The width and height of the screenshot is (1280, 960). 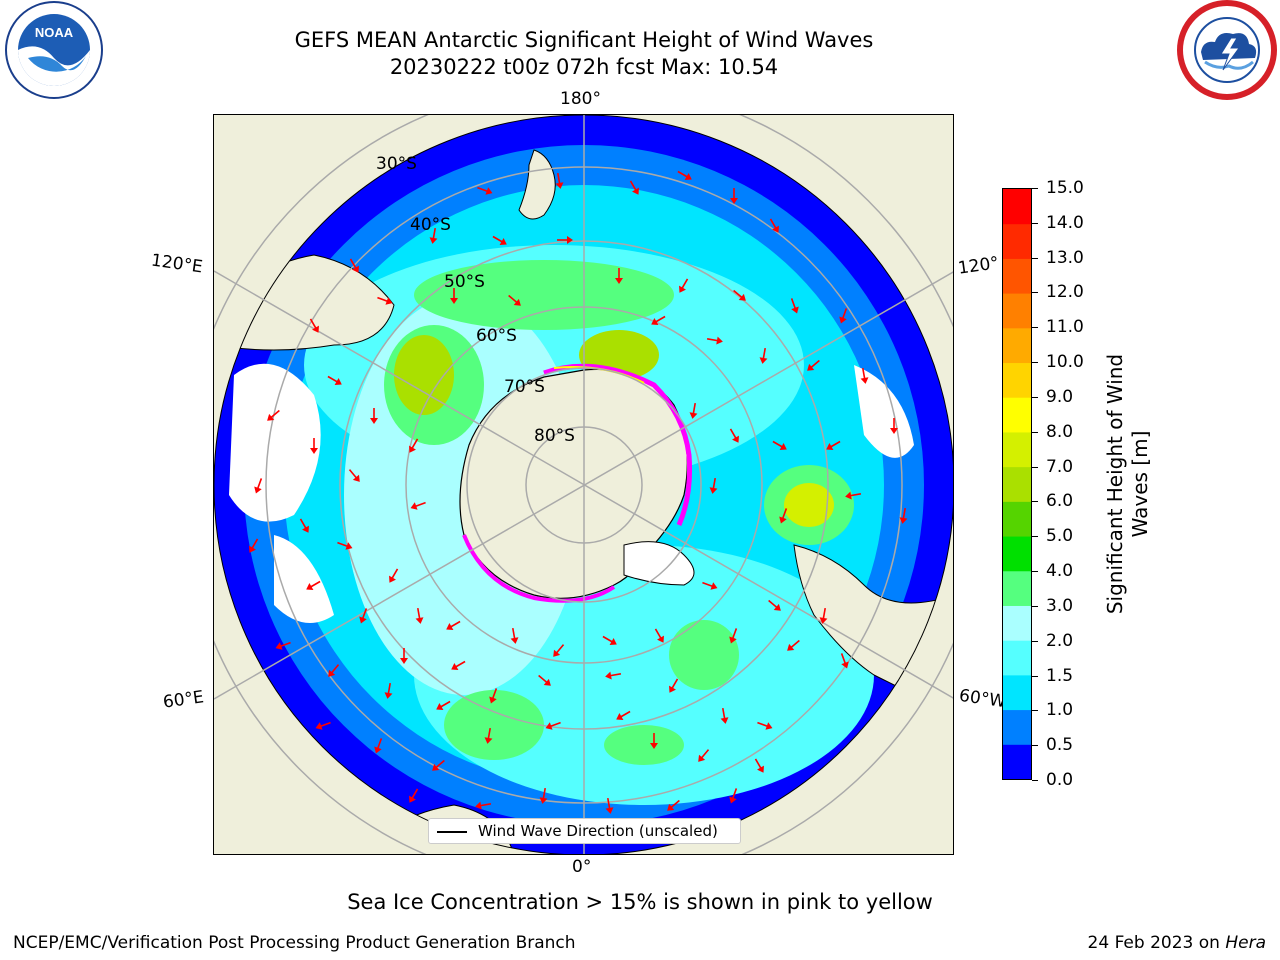 I want to click on lat-label-30s: 30°S, so click(x=396, y=164).